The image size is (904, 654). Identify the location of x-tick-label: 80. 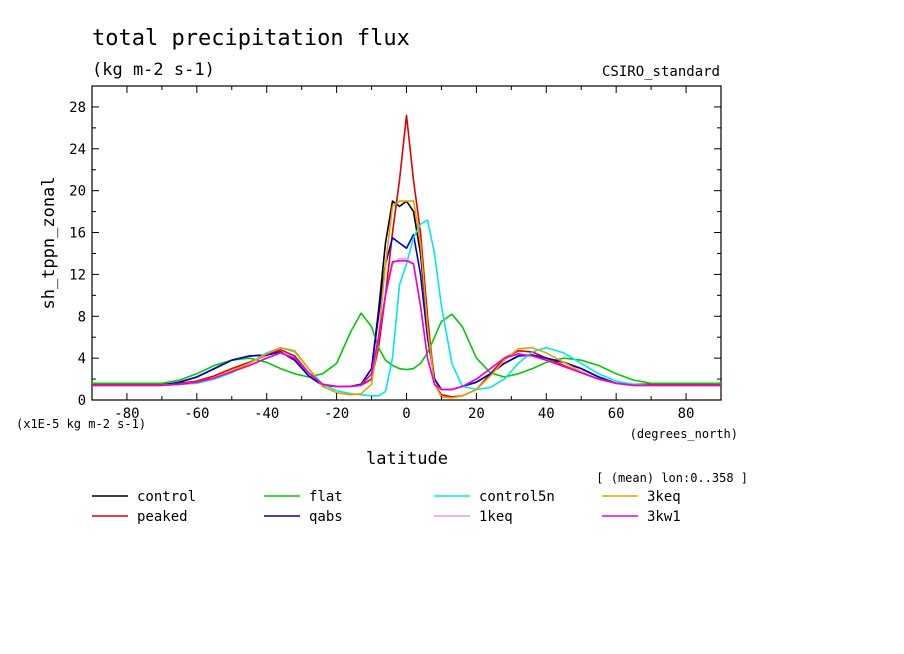
(686, 414).